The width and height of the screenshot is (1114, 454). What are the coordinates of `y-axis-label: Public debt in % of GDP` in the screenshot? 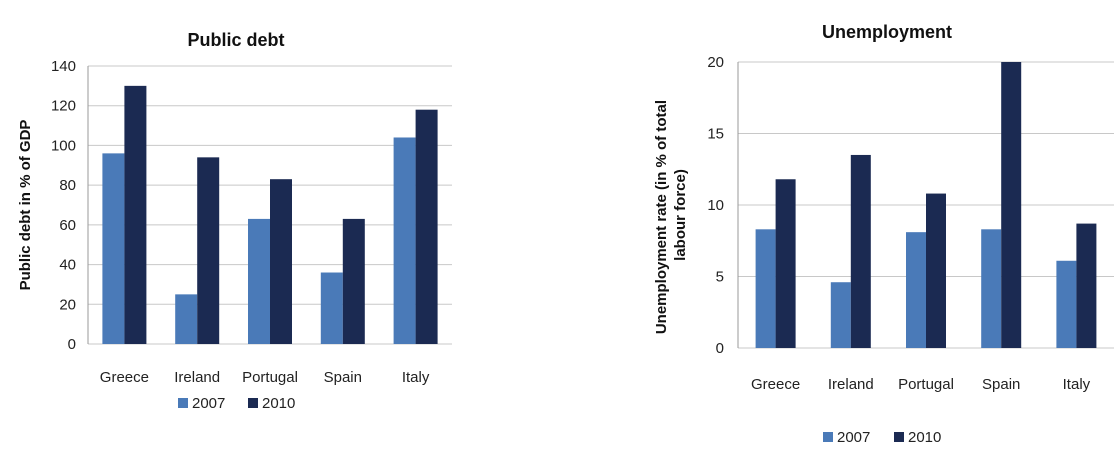 It's located at (25, 205).